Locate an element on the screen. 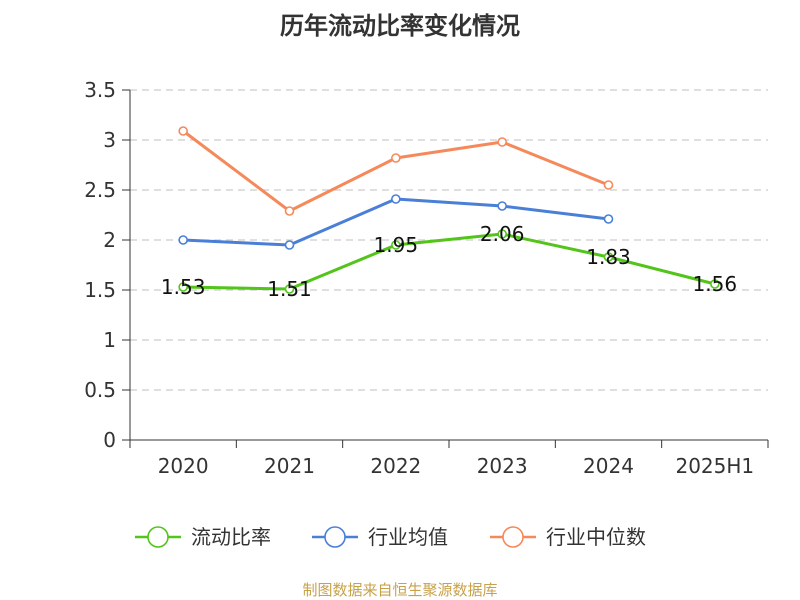 The image size is (800, 600). legend-label: 行业均值 is located at coordinates (408, 537).